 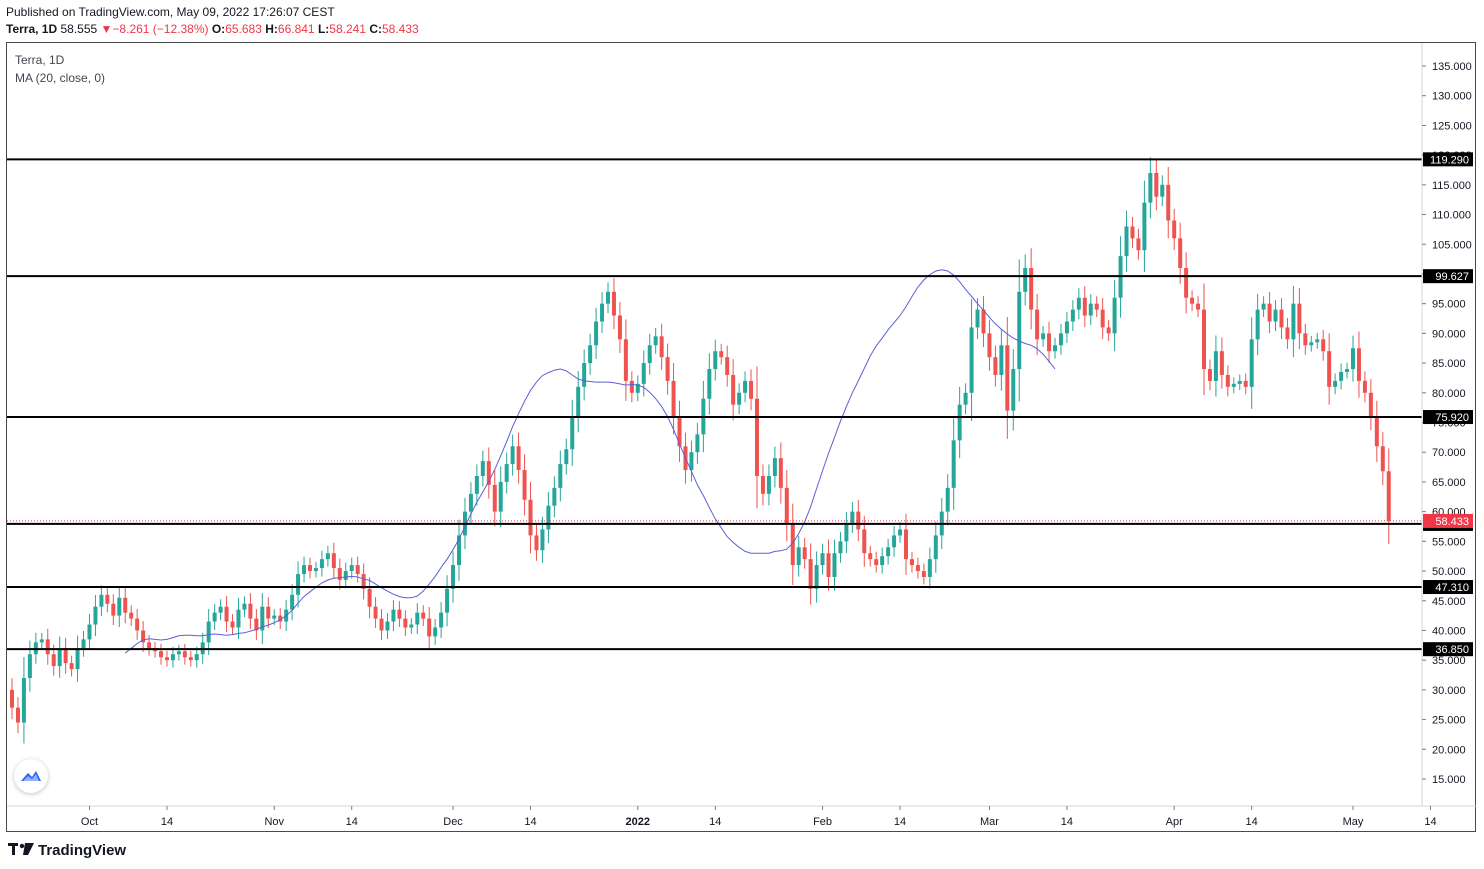 What do you see at coordinates (1452, 97) in the screenshot?
I see `y-tick-label: 130.000` at bounding box center [1452, 97].